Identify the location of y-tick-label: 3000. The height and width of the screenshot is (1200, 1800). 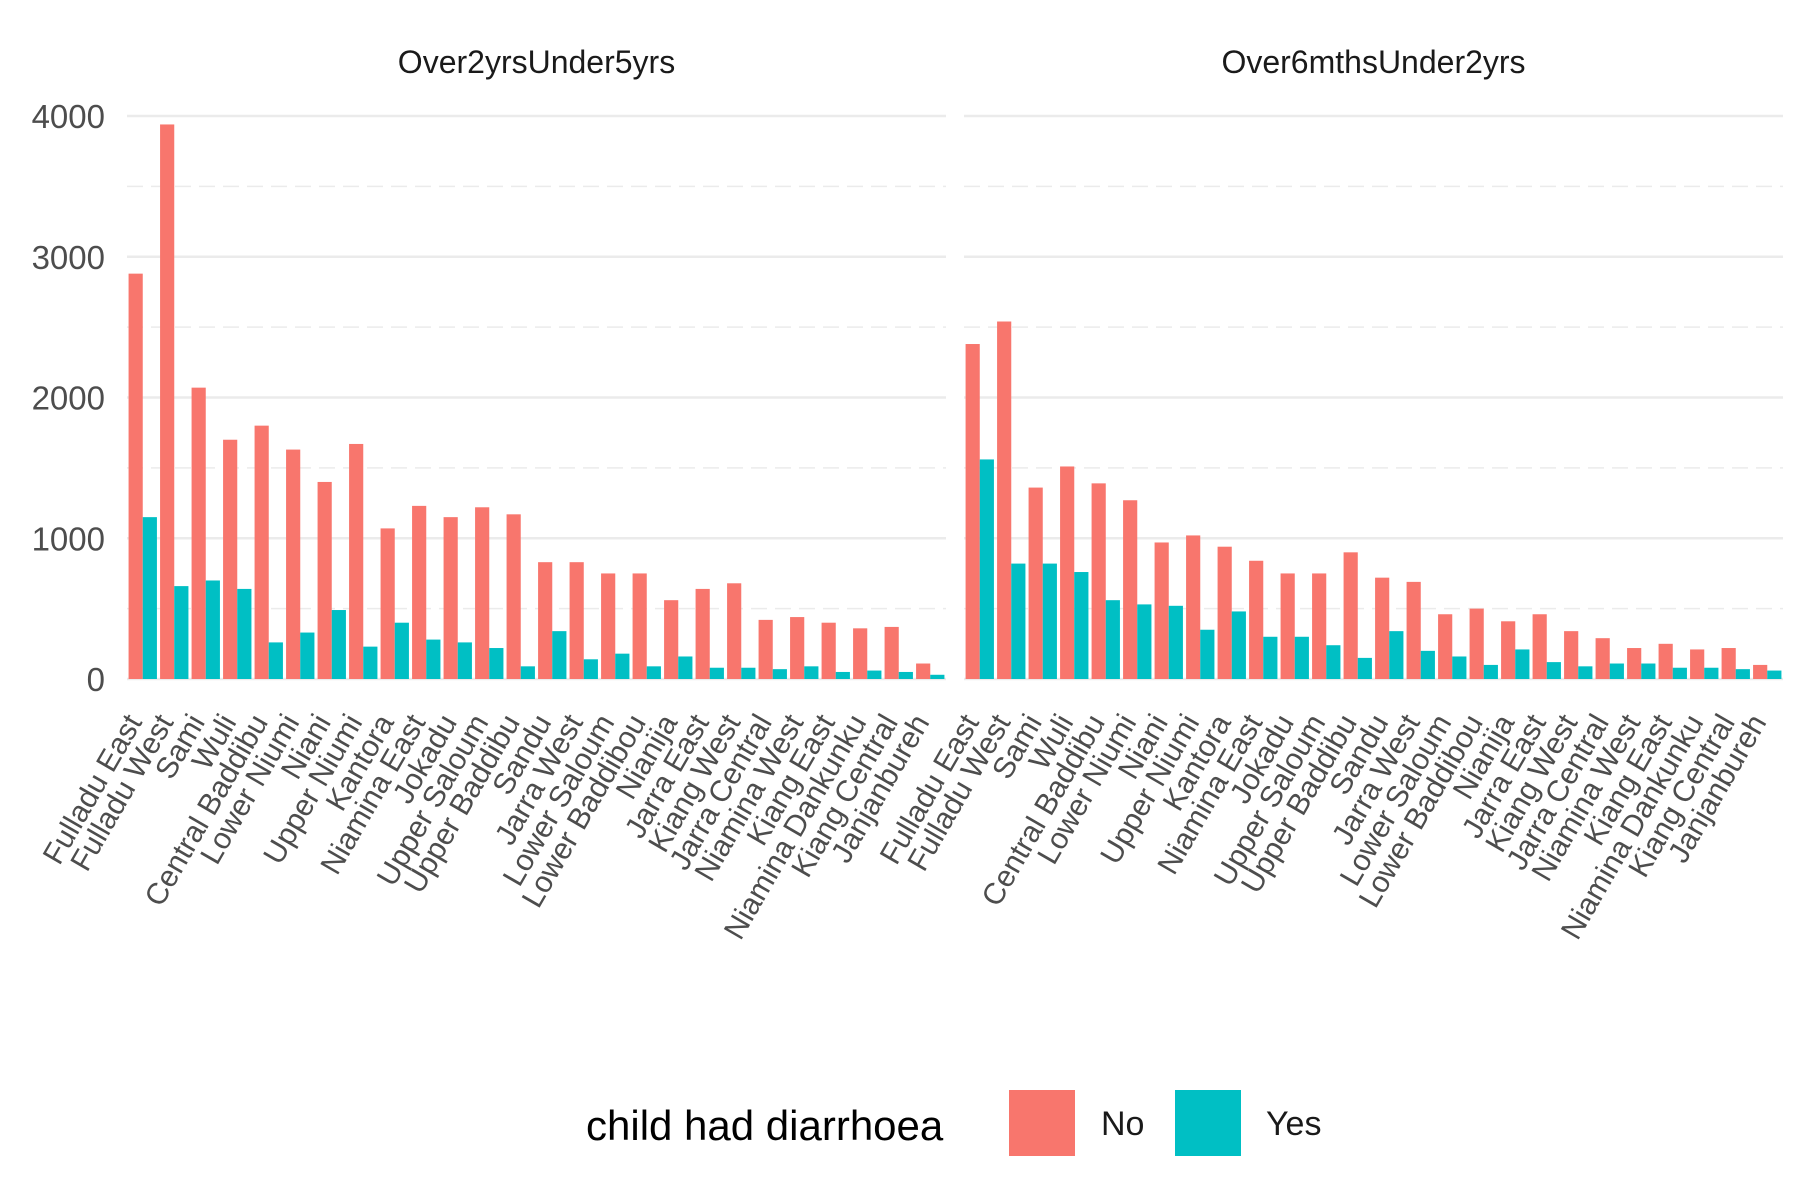
(68, 257).